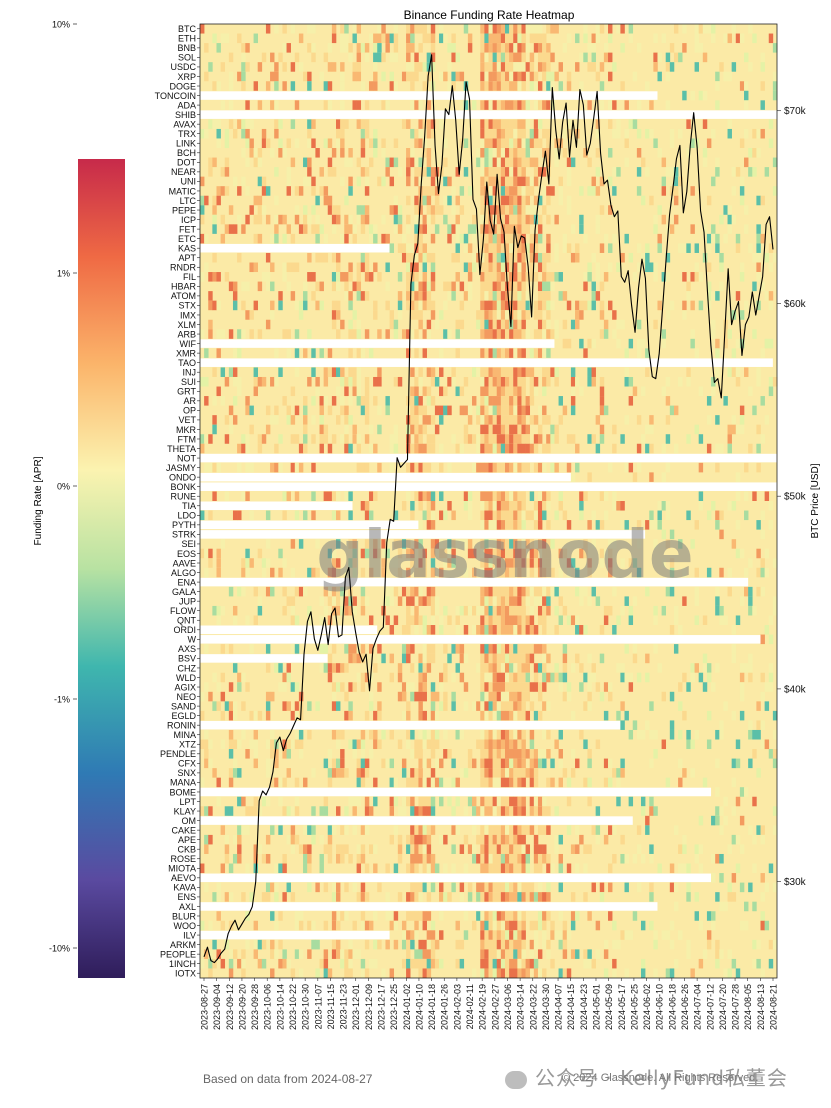 Image resolution: width=831 pixels, height=1108 pixels. What do you see at coordinates (647, 1007) in the screenshot?
I see `x-tick-label: 2024-06-02` at bounding box center [647, 1007].